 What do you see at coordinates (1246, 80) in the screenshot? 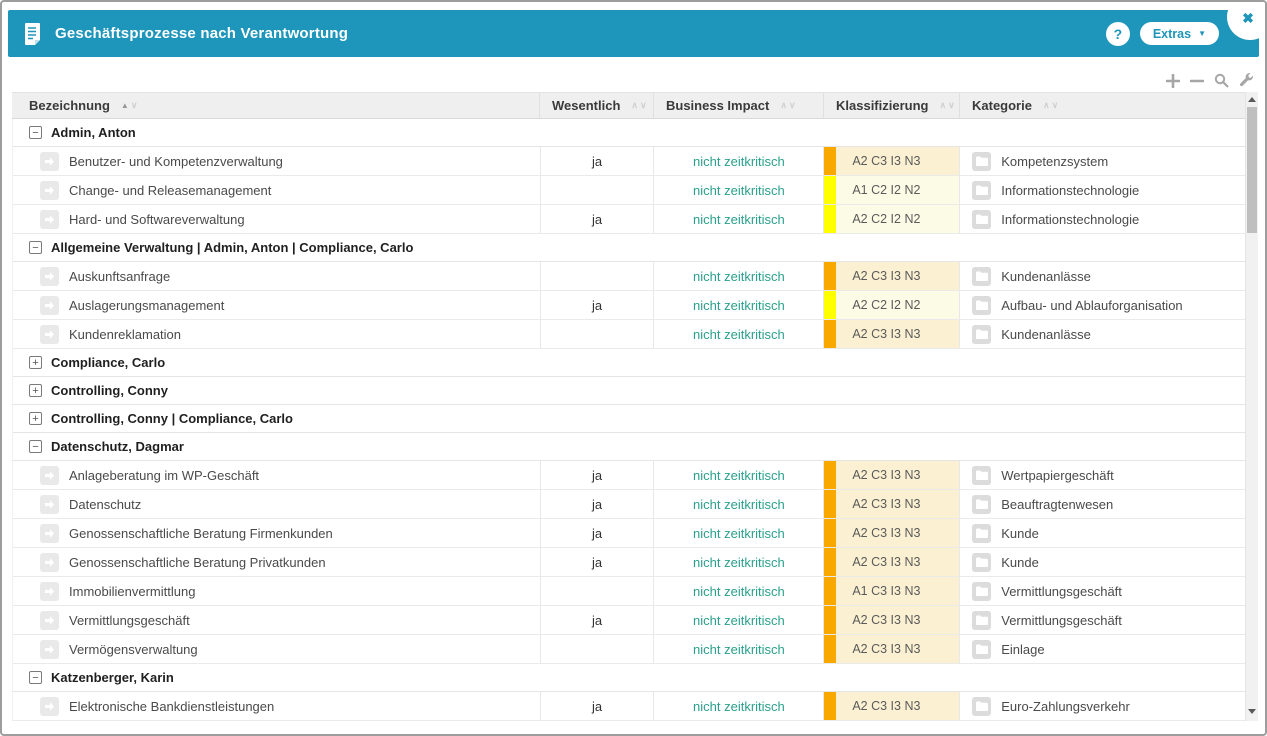
I see `settings-wrench-icon` at bounding box center [1246, 80].